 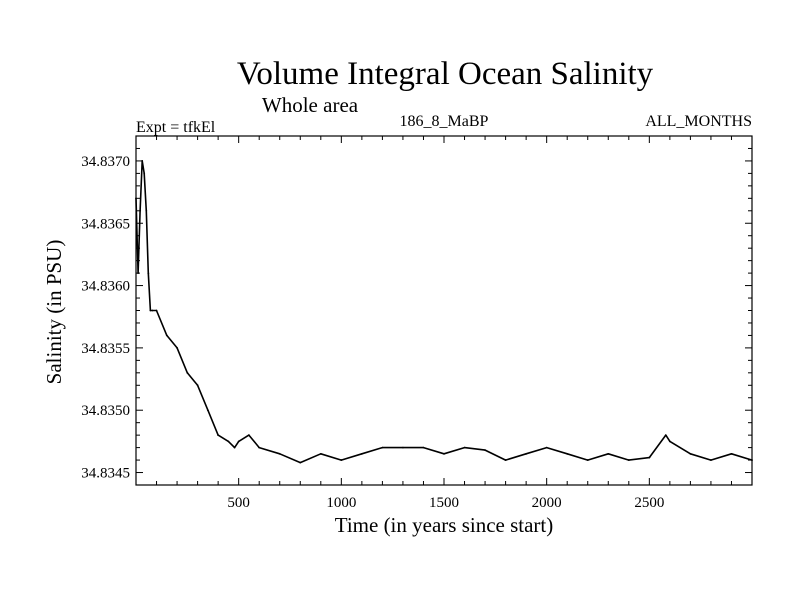 I want to click on y-axis-label: Salinity (in PSU), so click(x=54, y=312).